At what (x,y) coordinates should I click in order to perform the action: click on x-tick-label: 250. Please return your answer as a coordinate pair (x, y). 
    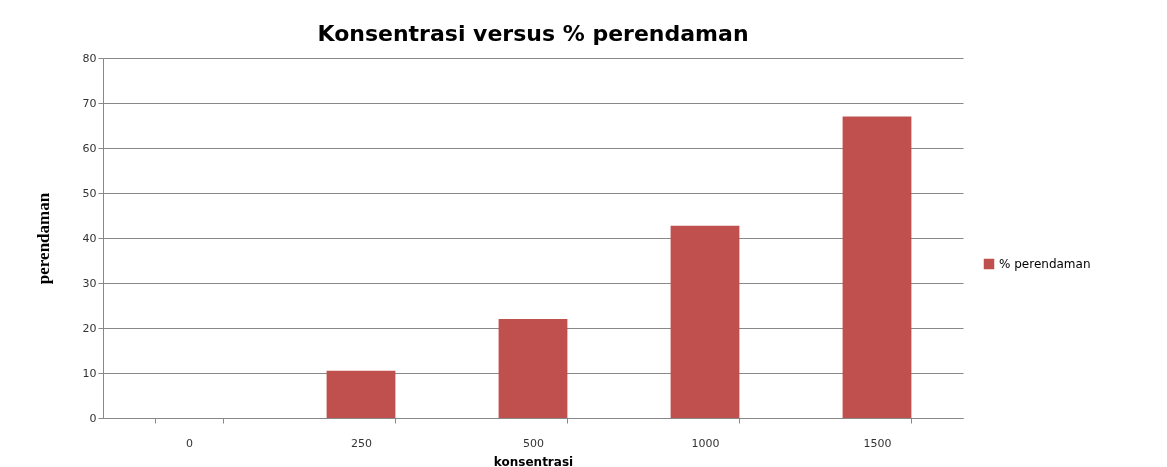
    Looking at the image, I should click on (361, 443).